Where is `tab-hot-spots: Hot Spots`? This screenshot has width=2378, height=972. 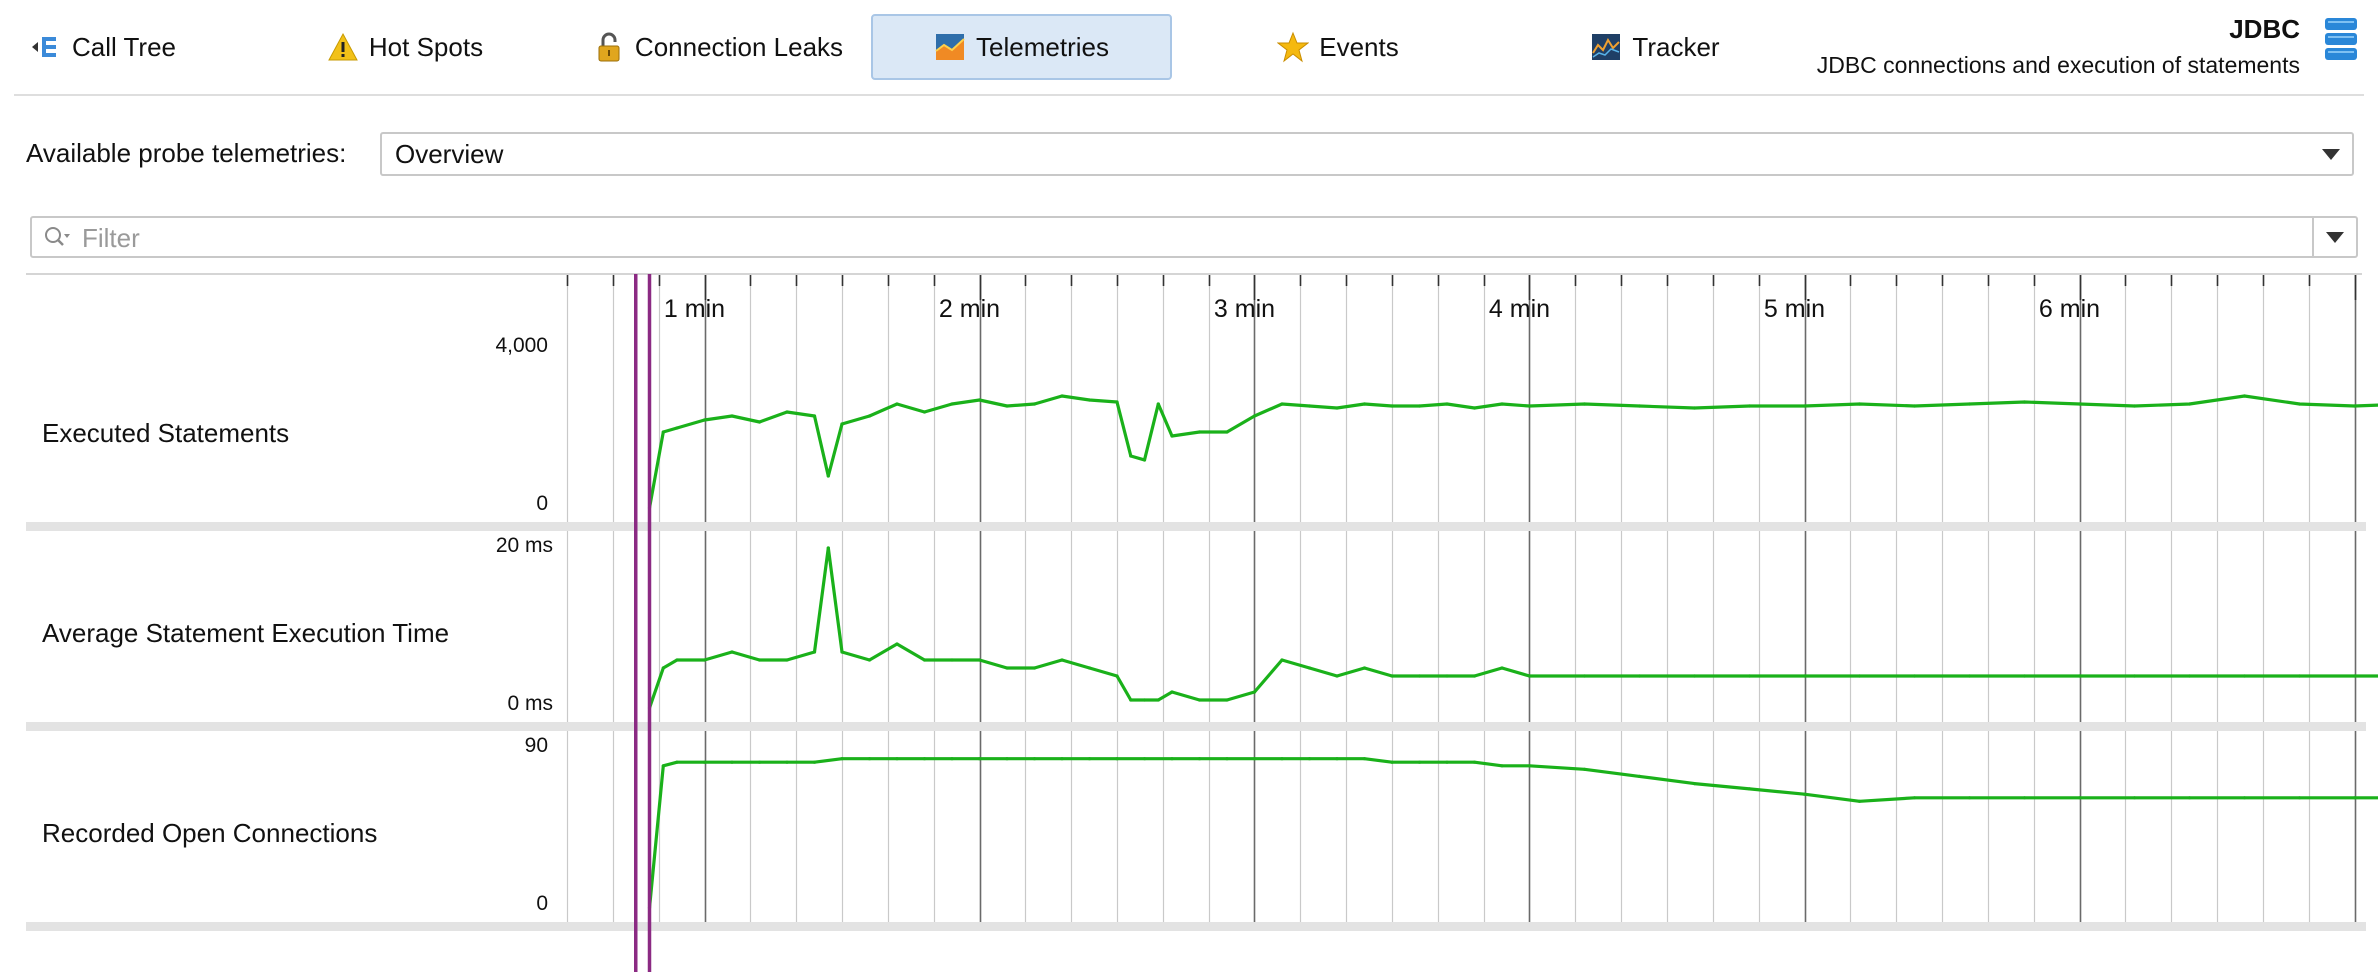 tab-hot-spots: Hot Spots is located at coordinates (405, 47).